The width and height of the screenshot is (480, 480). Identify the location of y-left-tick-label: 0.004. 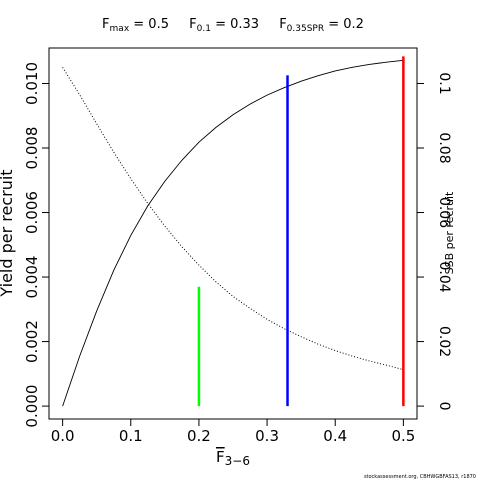
(32, 277).